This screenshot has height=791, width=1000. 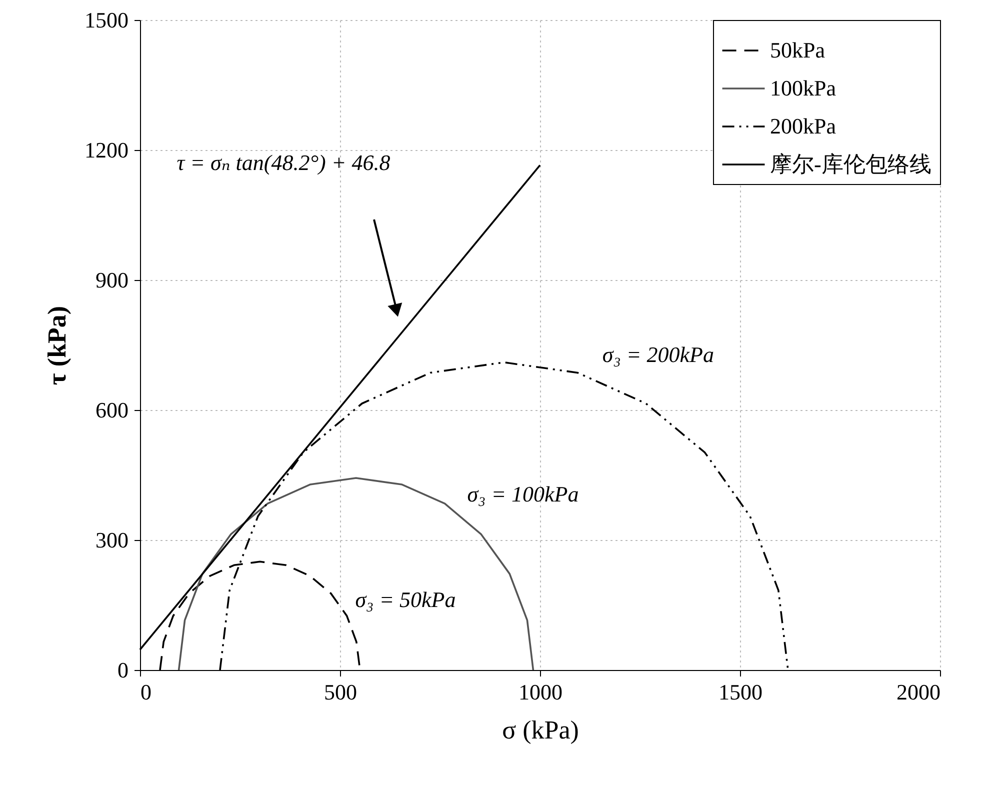 What do you see at coordinates (658, 354) in the screenshot?
I see `annotation: σ₃ = 200kPa` at bounding box center [658, 354].